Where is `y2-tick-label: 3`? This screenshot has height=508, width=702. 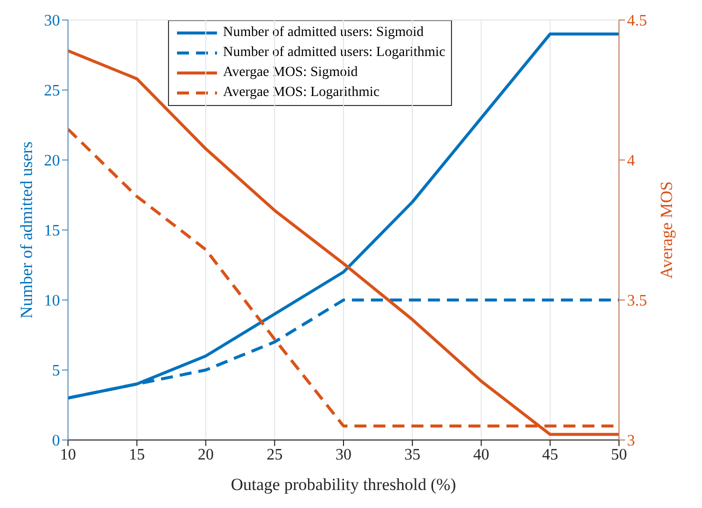 y2-tick-label: 3 is located at coordinates (631, 441).